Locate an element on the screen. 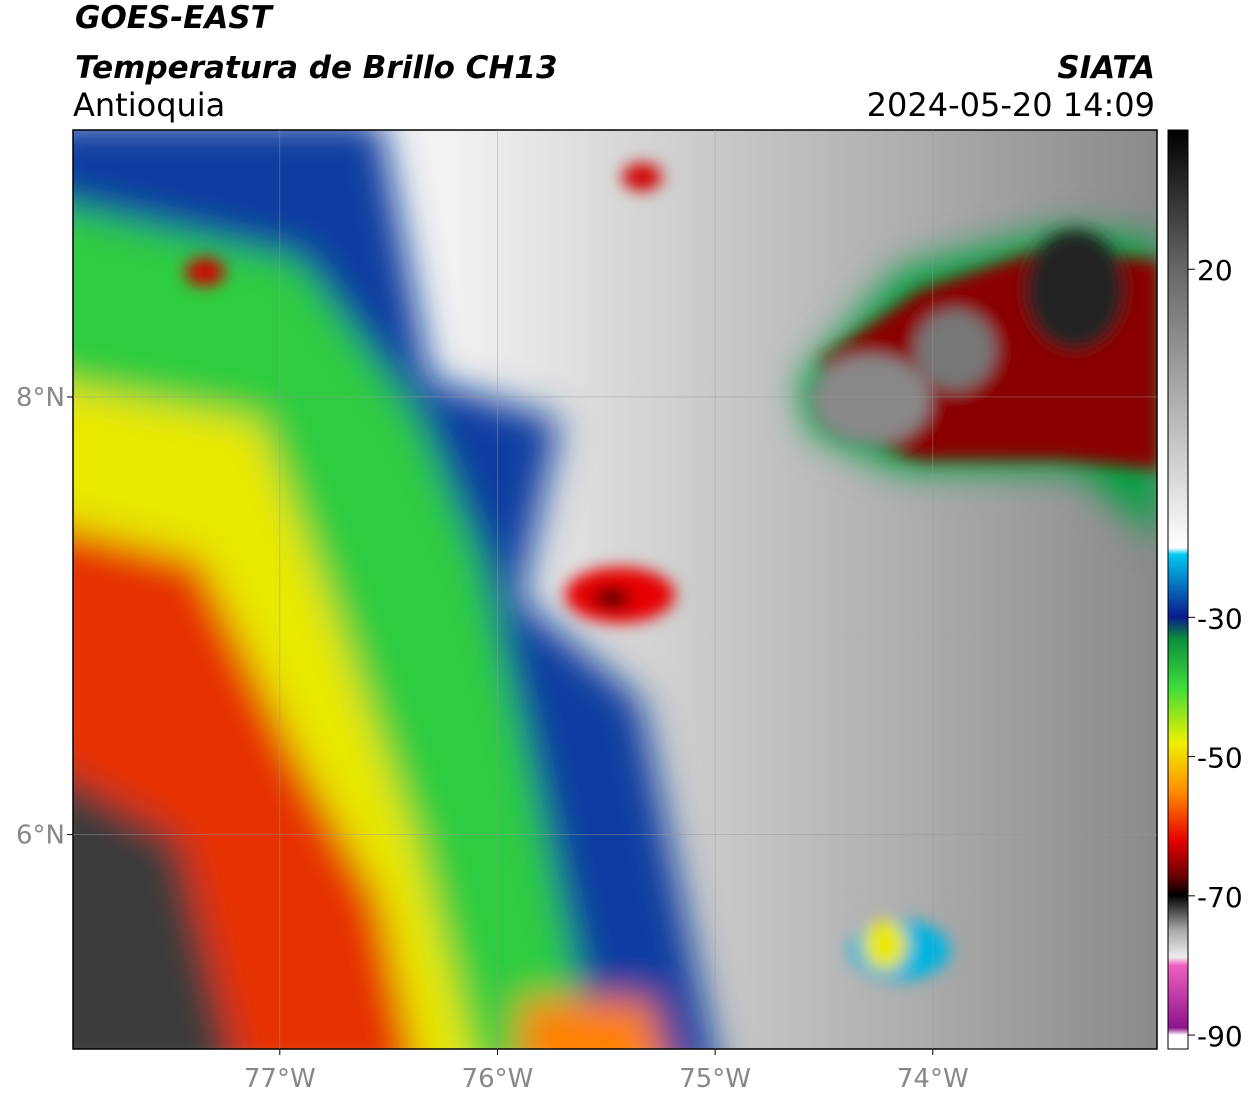 This screenshot has height=1099, width=1252. colorbar-tick-label: -90 is located at coordinates (1220, 1036).